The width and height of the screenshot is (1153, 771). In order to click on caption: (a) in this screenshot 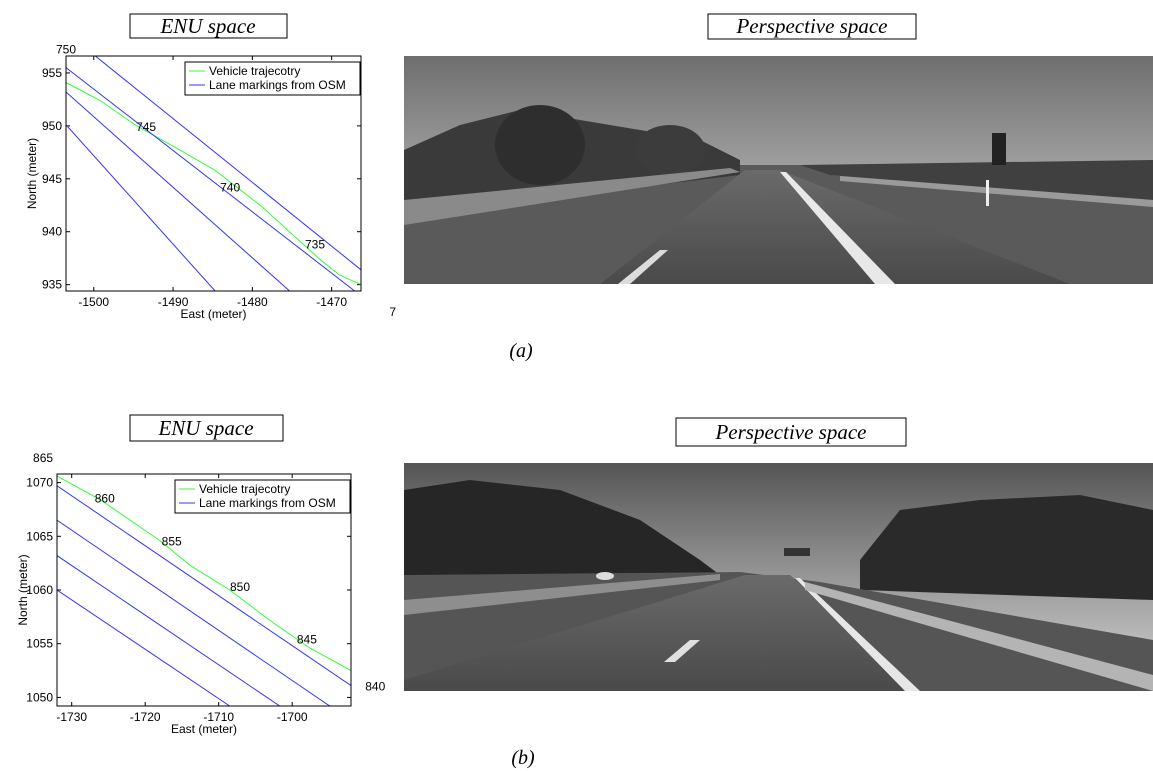, I will do `click(521, 351)`.